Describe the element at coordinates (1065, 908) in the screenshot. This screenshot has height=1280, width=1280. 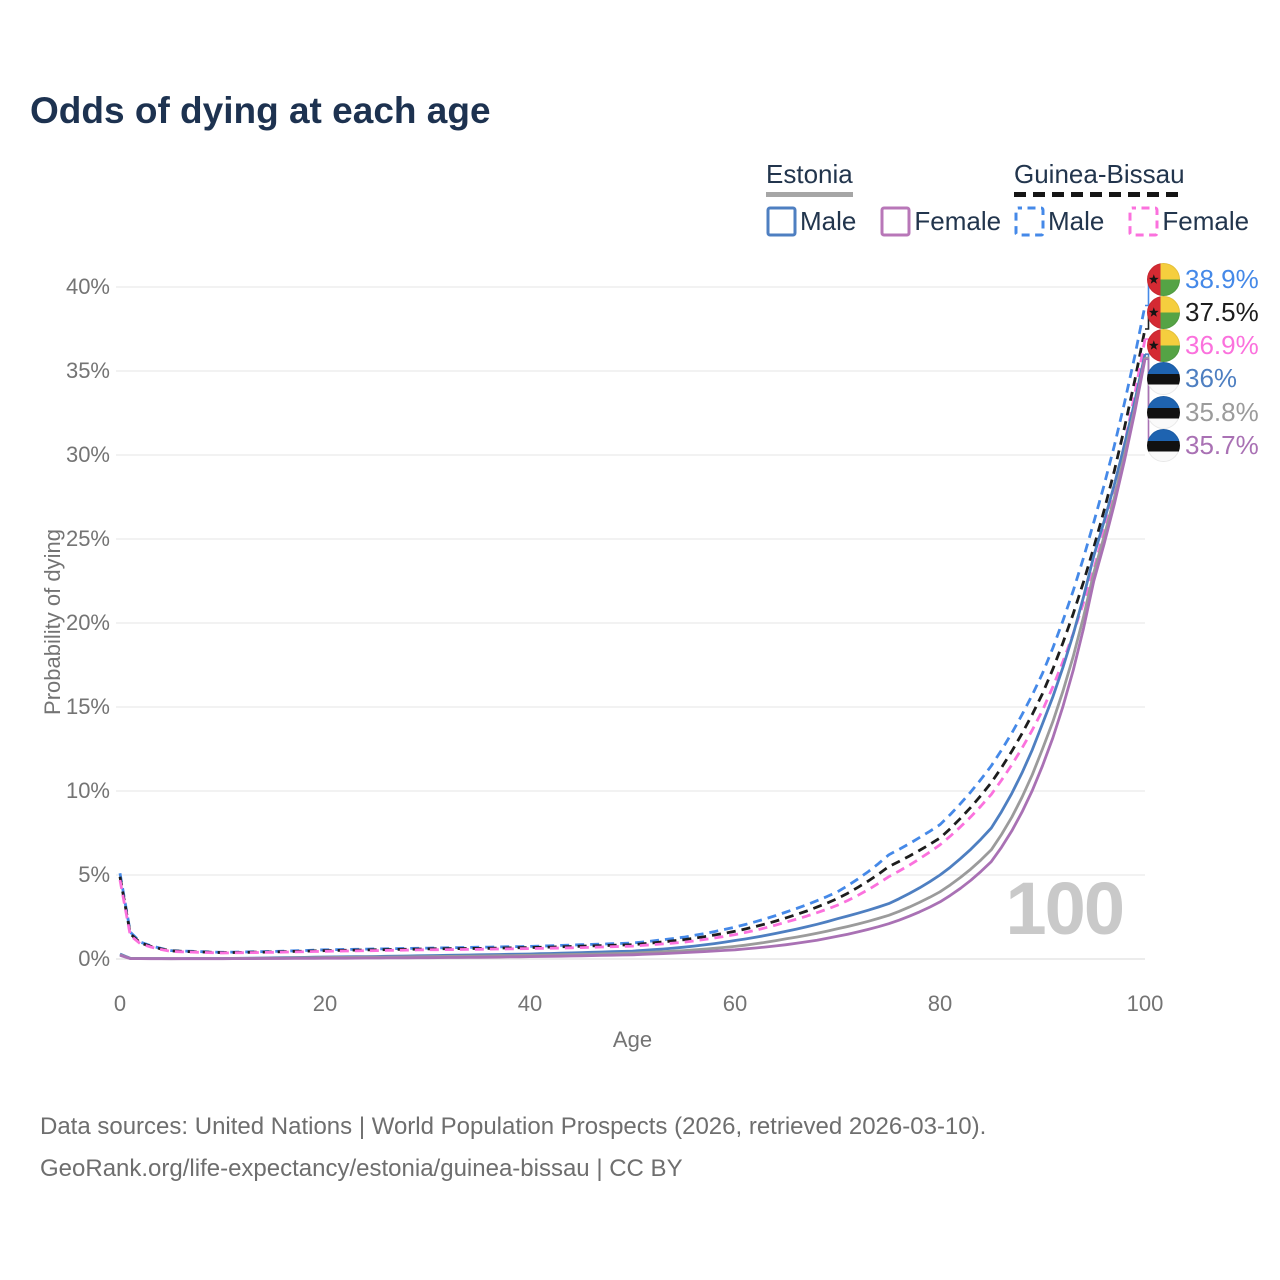
I see `hover-age-watermark: 100` at that location.